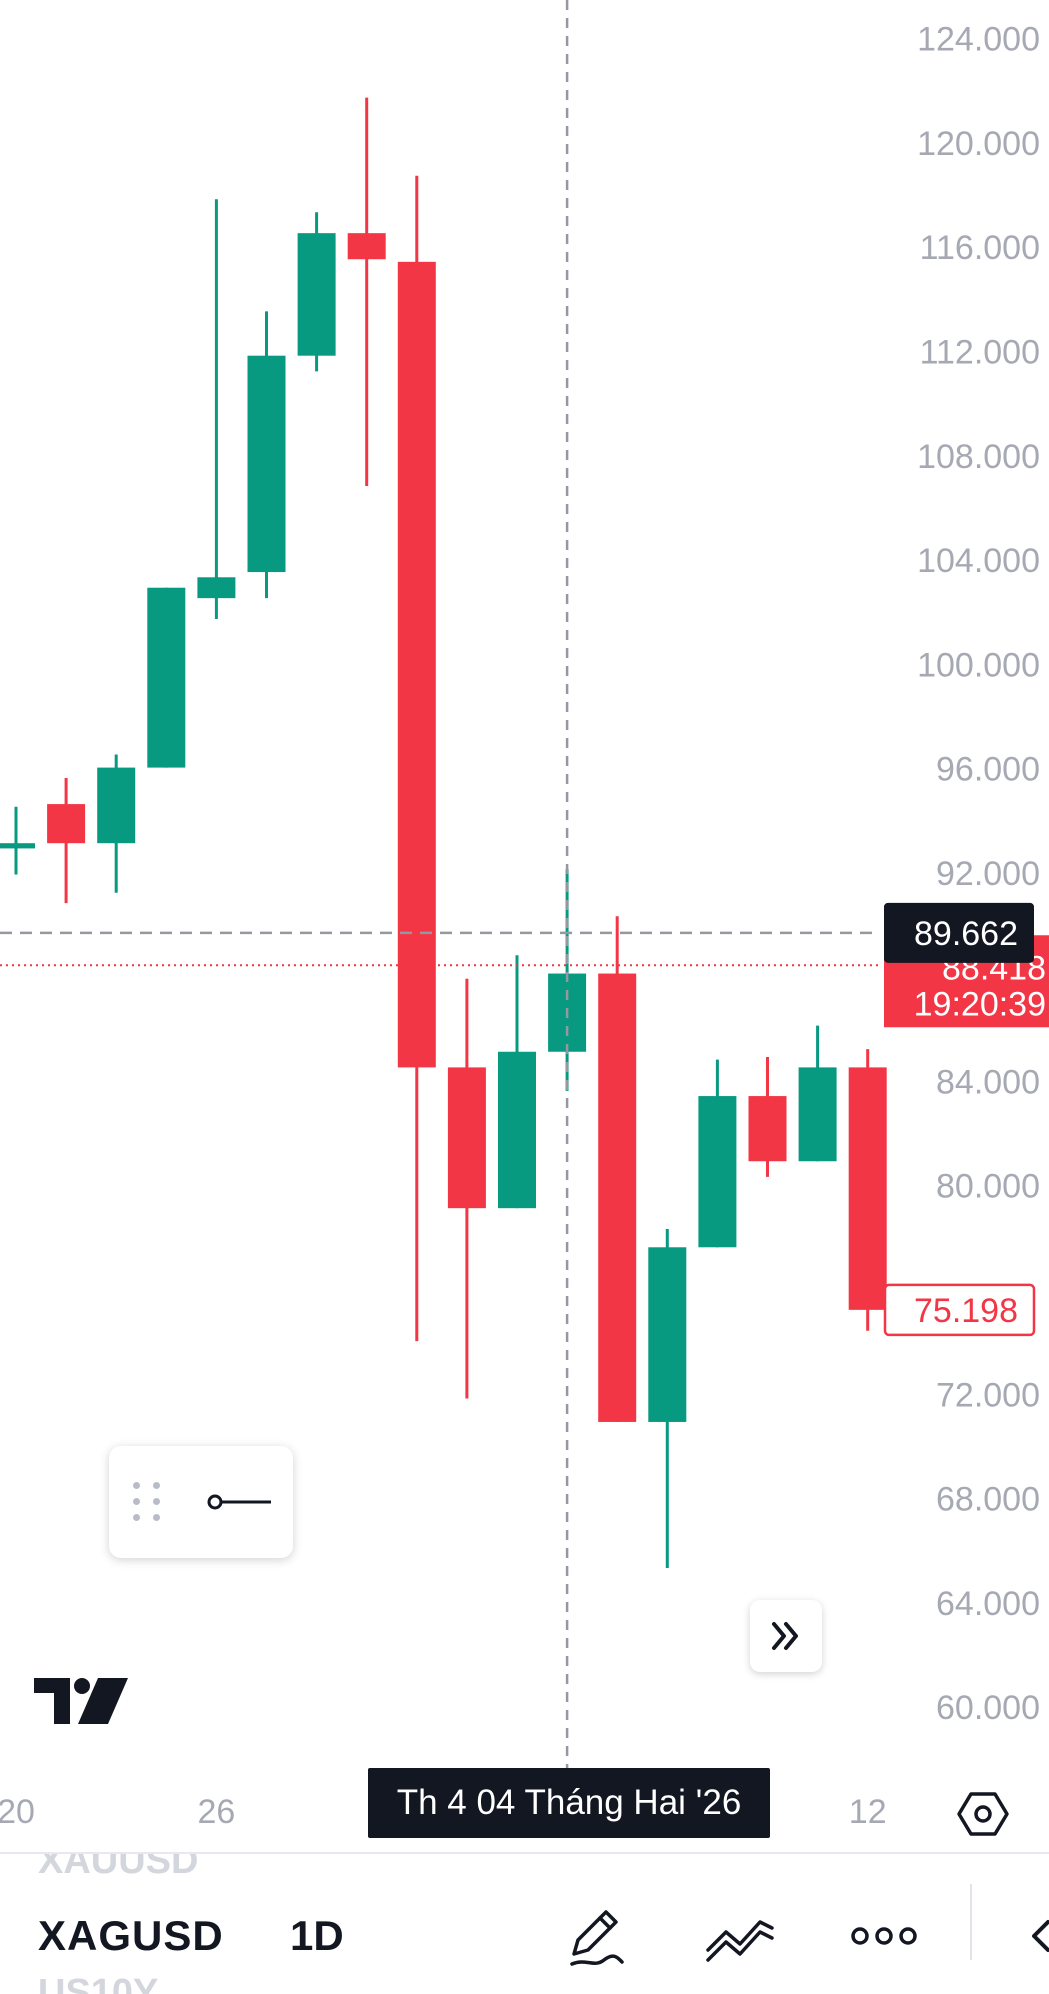  Describe the element at coordinates (978, 457) in the screenshot. I see `price-tick-label: 108.000` at that location.